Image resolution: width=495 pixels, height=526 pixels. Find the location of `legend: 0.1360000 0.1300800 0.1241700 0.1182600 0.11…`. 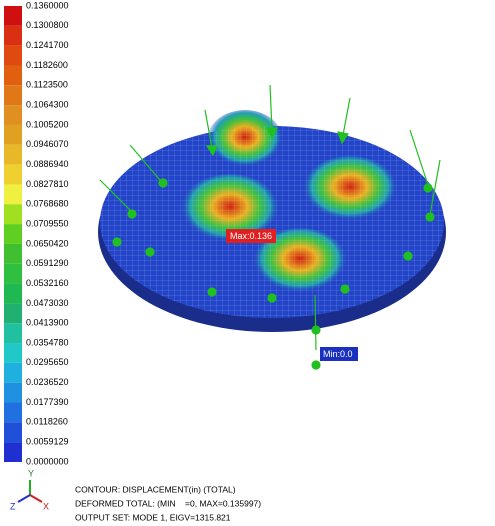

legend: 0.1360000 0.1300800 0.1241700 0.1182600 0.11… is located at coordinates (36, 233).